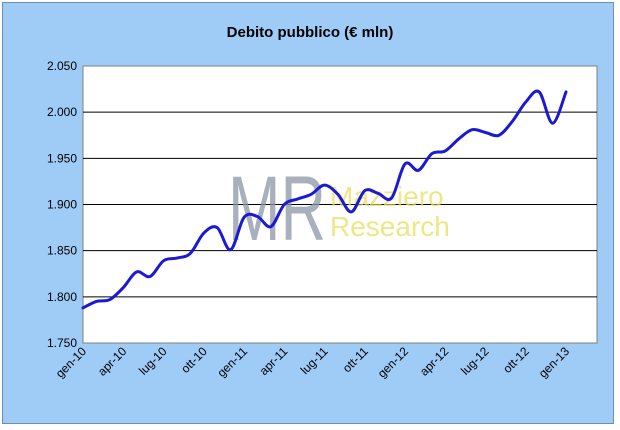  What do you see at coordinates (153, 361) in the screenshot?
I see `x-tick-label: lug-10` at bounding box center [153, 361].